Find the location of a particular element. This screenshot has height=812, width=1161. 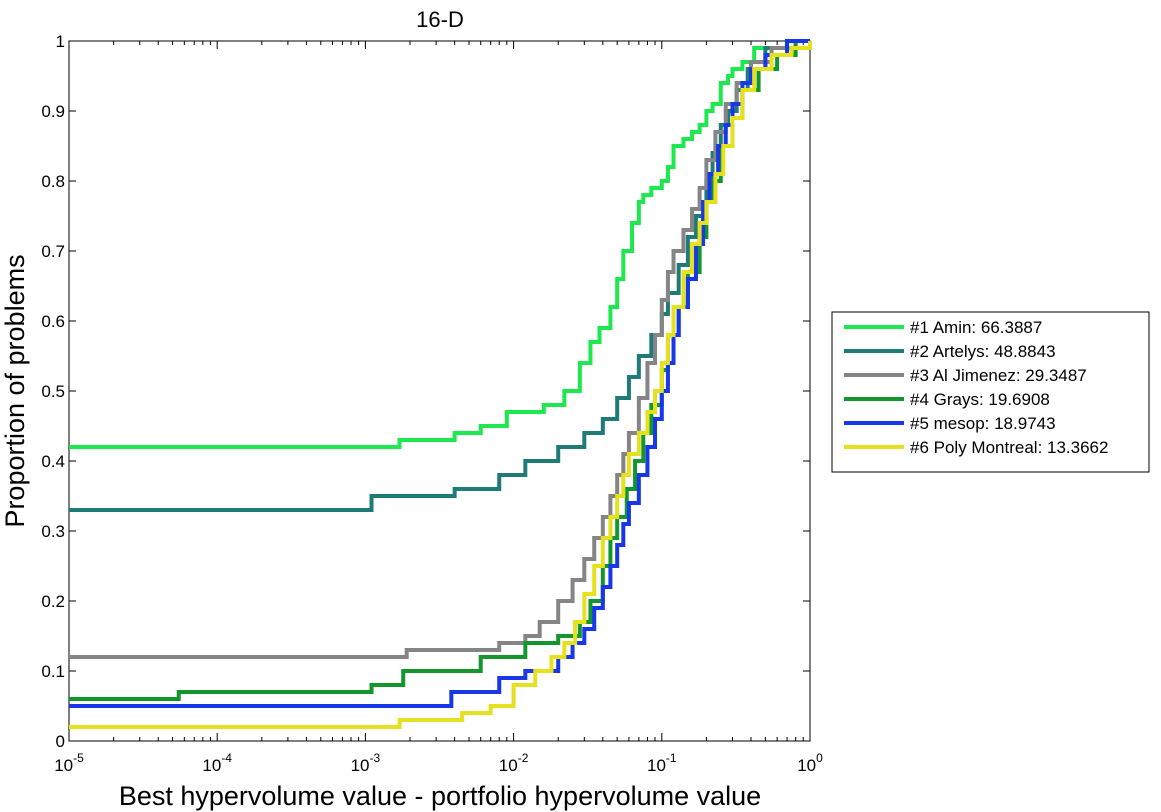

y-tick-label: 1 is located at coordinates (60, 41).